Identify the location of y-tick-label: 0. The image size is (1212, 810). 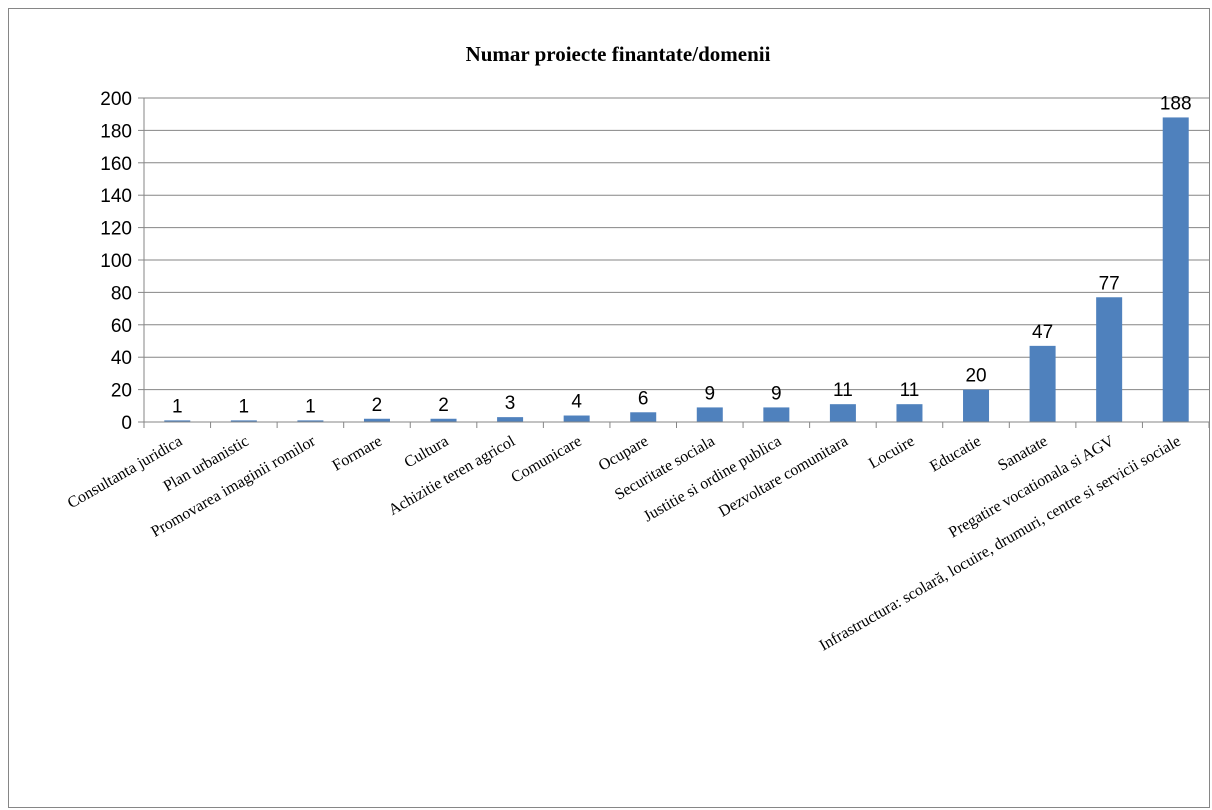
(126, 423).